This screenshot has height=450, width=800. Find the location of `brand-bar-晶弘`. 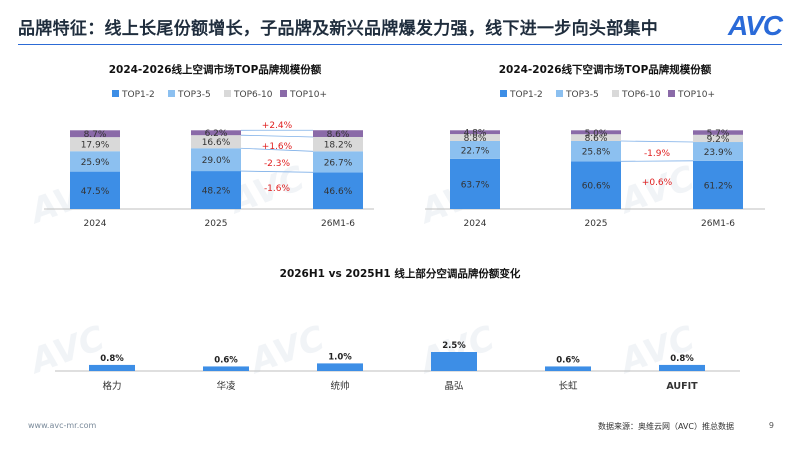

brand-bar-晶弘 is located at coordinates (454, 361).